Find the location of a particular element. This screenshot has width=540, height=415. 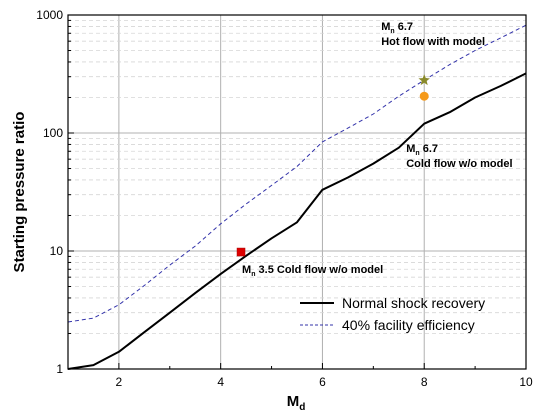

x-axis-title: Md is located at coordinates (296, 403).